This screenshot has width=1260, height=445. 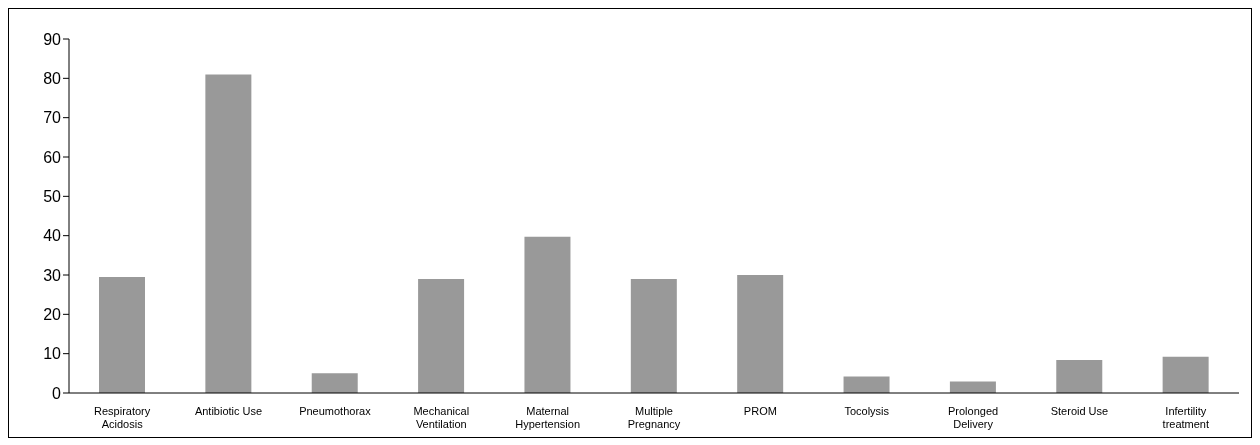 I want to click on y-tick-label: 30, so click(x=52, y=275).